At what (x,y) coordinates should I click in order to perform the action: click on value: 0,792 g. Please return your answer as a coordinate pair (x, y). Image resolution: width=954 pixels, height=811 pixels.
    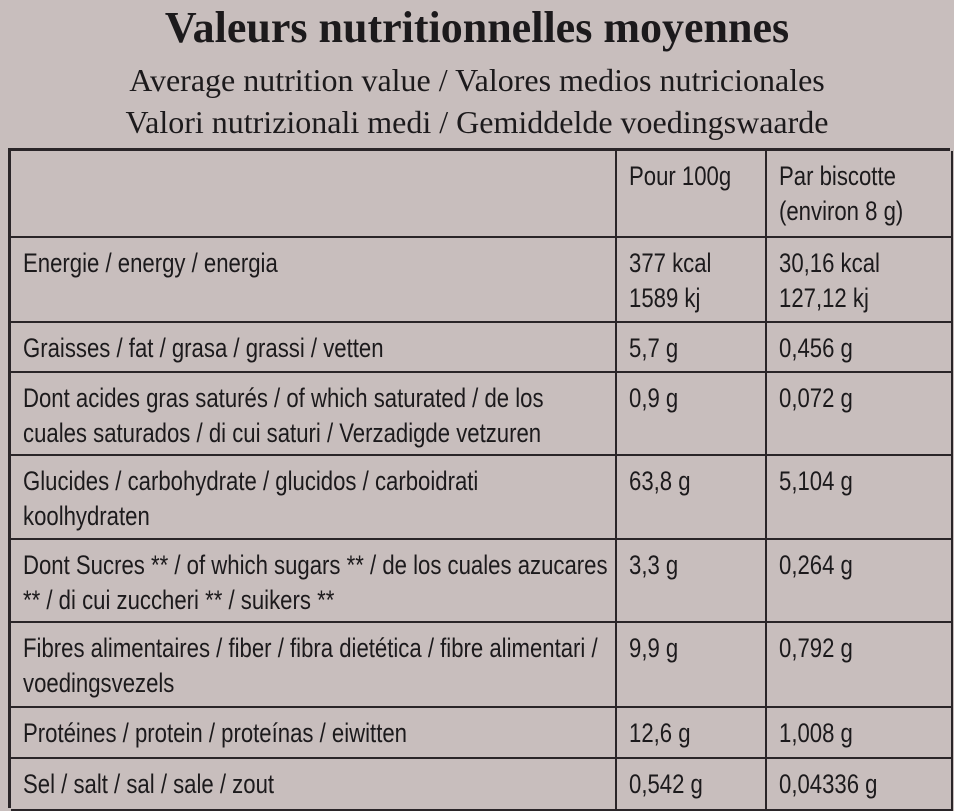
    Looking at the image, I should click on (816, 648).